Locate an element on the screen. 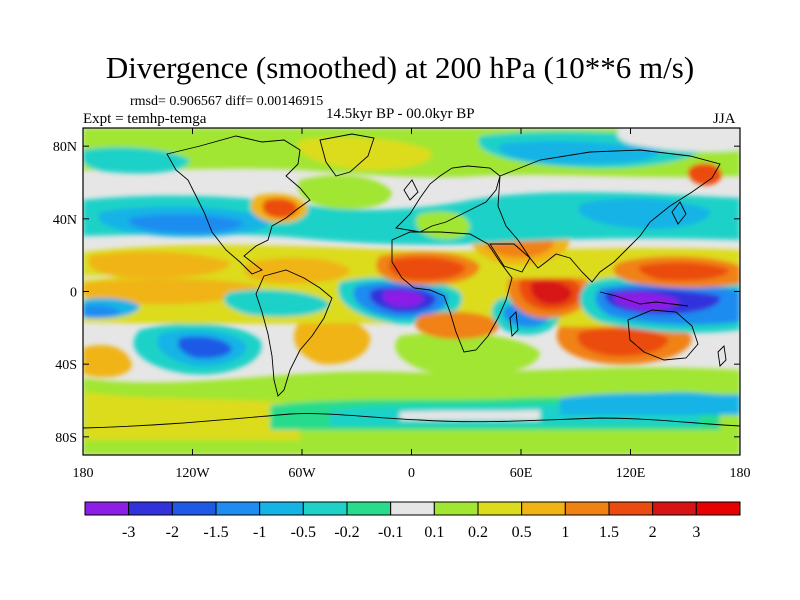  coast-greenland is located at coordinates (347, 155).